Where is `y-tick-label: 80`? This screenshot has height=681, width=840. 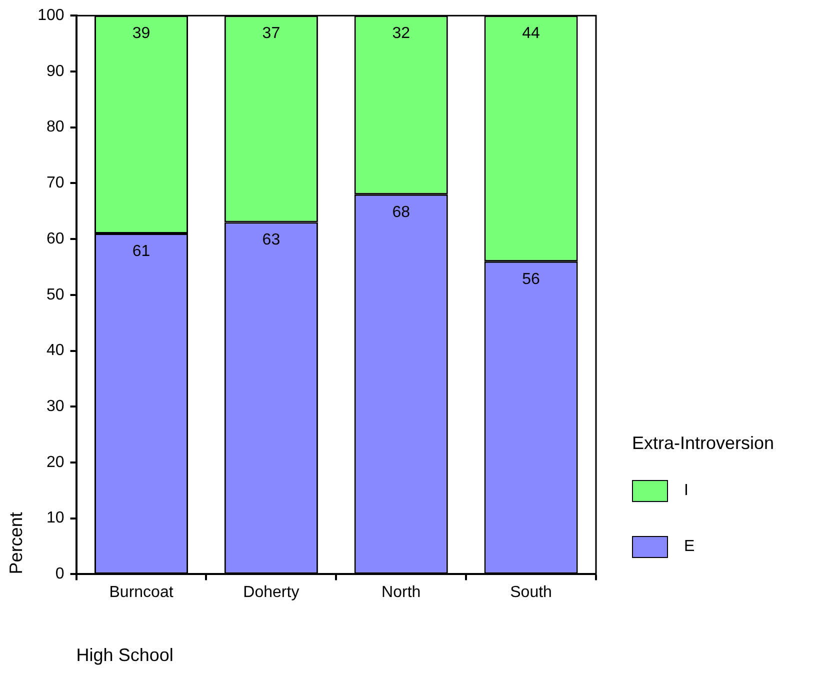
y-tick-label: 80 is located at coordinates (55, 127).